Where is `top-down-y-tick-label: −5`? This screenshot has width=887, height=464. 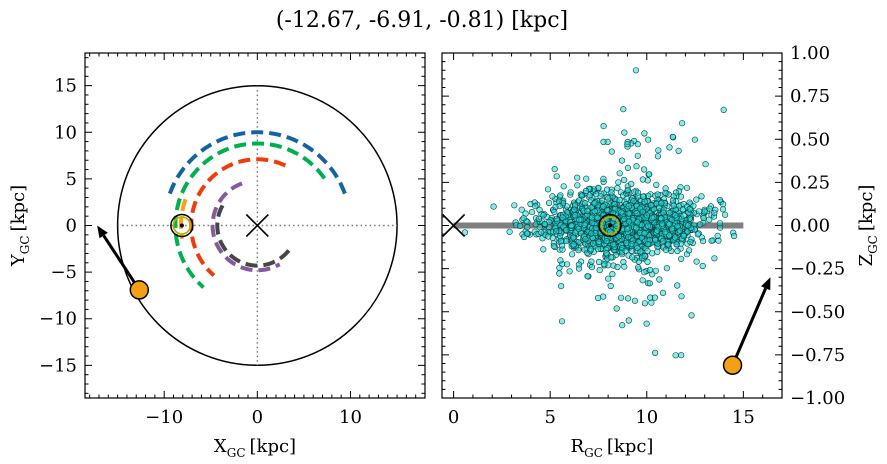
top-down-y-tick-label: −5 is located at coordinates (63, 272).